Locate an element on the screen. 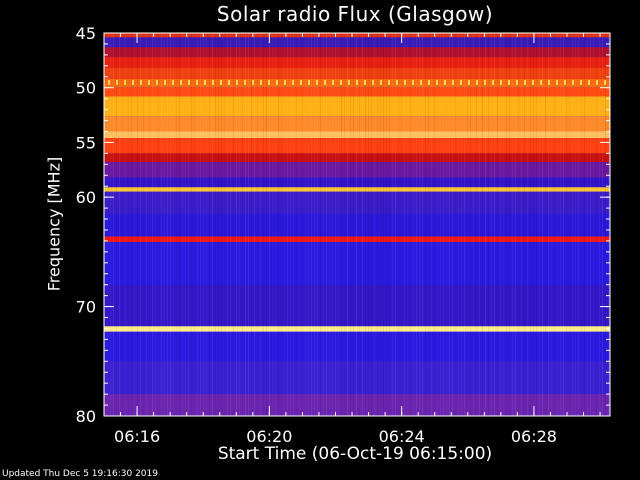 The width and height of the screenshot is (640, 480). y-tick-label: 80 is located at coordinates (86, 416).